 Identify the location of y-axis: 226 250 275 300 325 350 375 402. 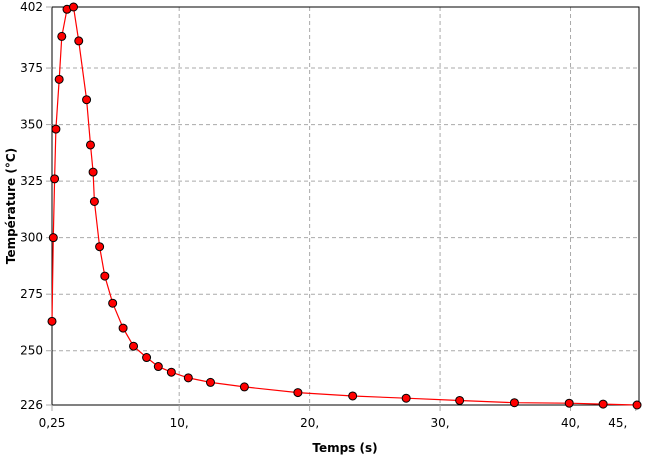
(36, 206).